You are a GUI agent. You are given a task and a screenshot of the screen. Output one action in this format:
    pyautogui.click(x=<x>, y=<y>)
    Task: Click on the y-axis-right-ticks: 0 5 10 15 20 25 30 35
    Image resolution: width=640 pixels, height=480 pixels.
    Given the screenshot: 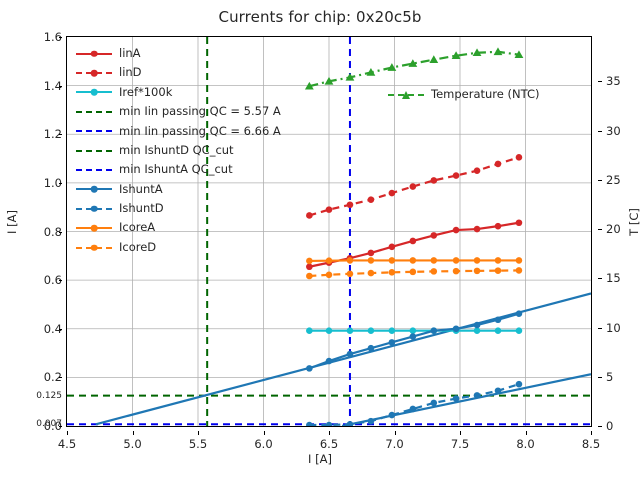 What is the action you would take?
    pyautogui.click(x=618, y=234)
    